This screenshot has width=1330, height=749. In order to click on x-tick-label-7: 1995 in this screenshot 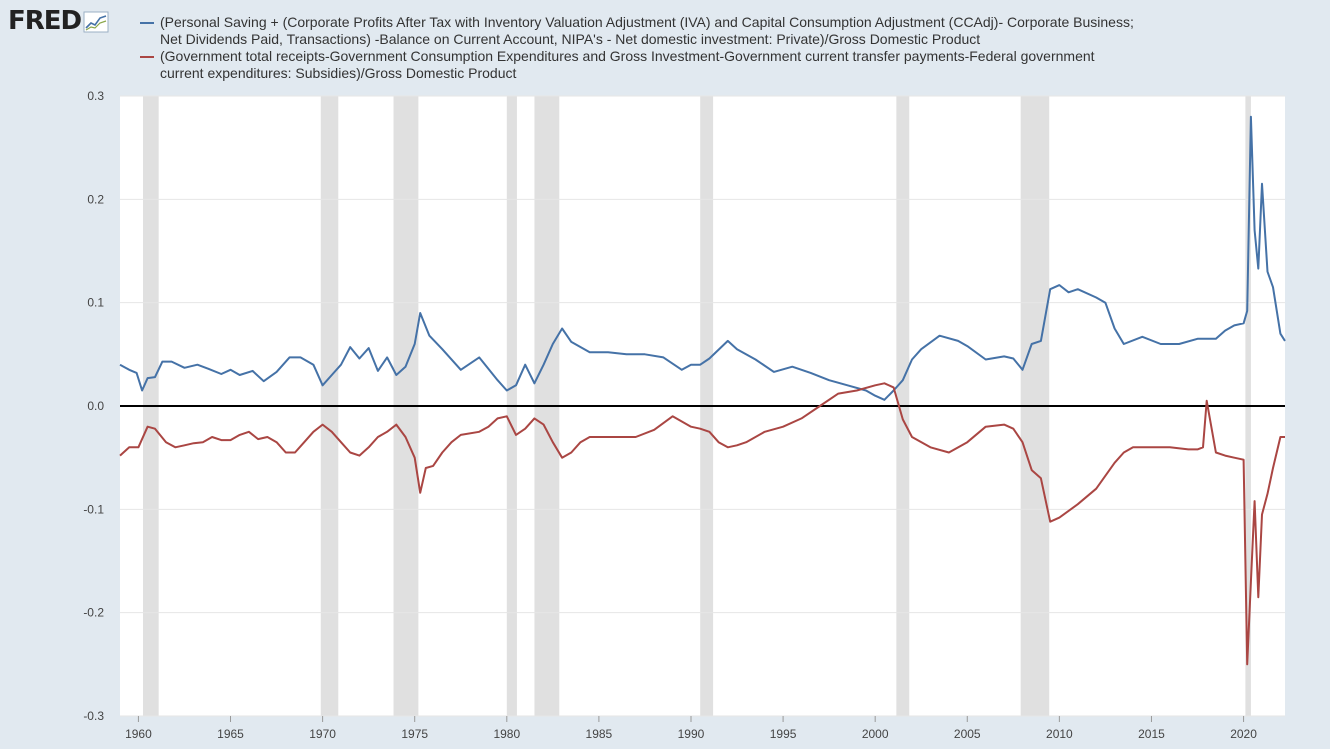, I will do `click(783, 734)`.